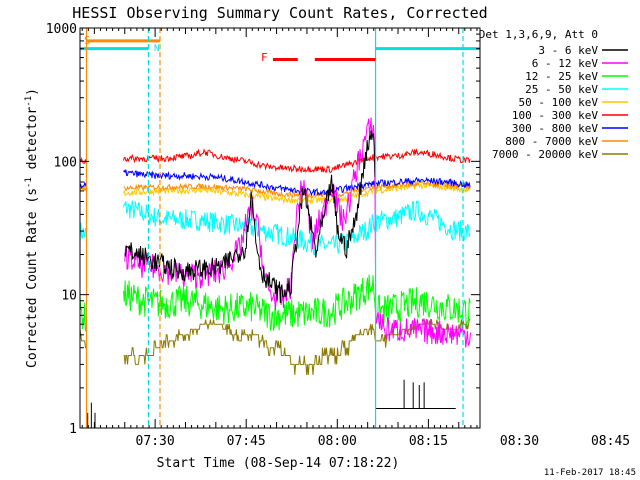  Describe the element at coordinates (87, 40) in the screenshot. I see `annotation-s: S` at that location.